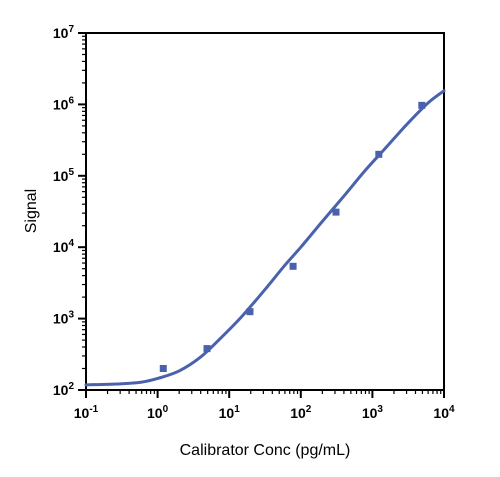  What do you see at coordinates (31, 211) in the screenshot?
I see `y-axis-title: Signal` at bounding box center [31, 211].